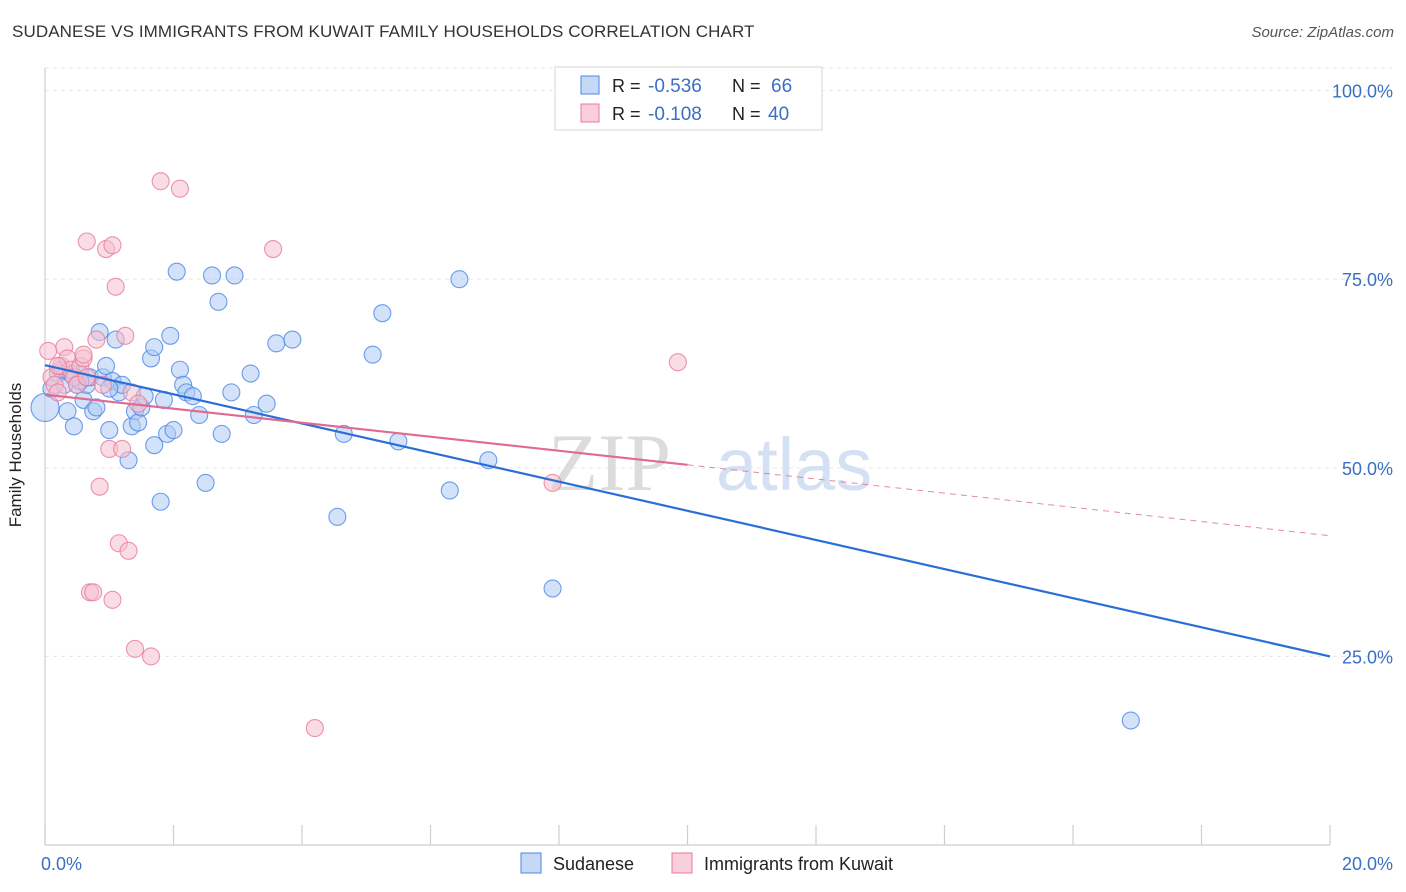  What do you see at coordinates (1367, 280) in the screenshot?
I see `y-tick-label-2: 75.0%` at bounding box center [1367, 280].